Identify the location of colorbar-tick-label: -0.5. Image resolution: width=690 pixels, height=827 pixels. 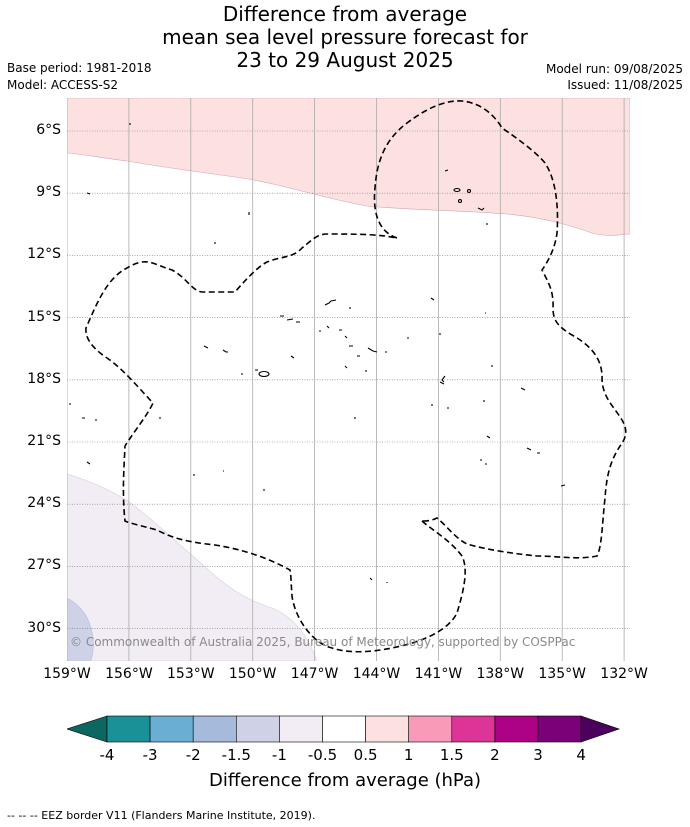
(322, 755).